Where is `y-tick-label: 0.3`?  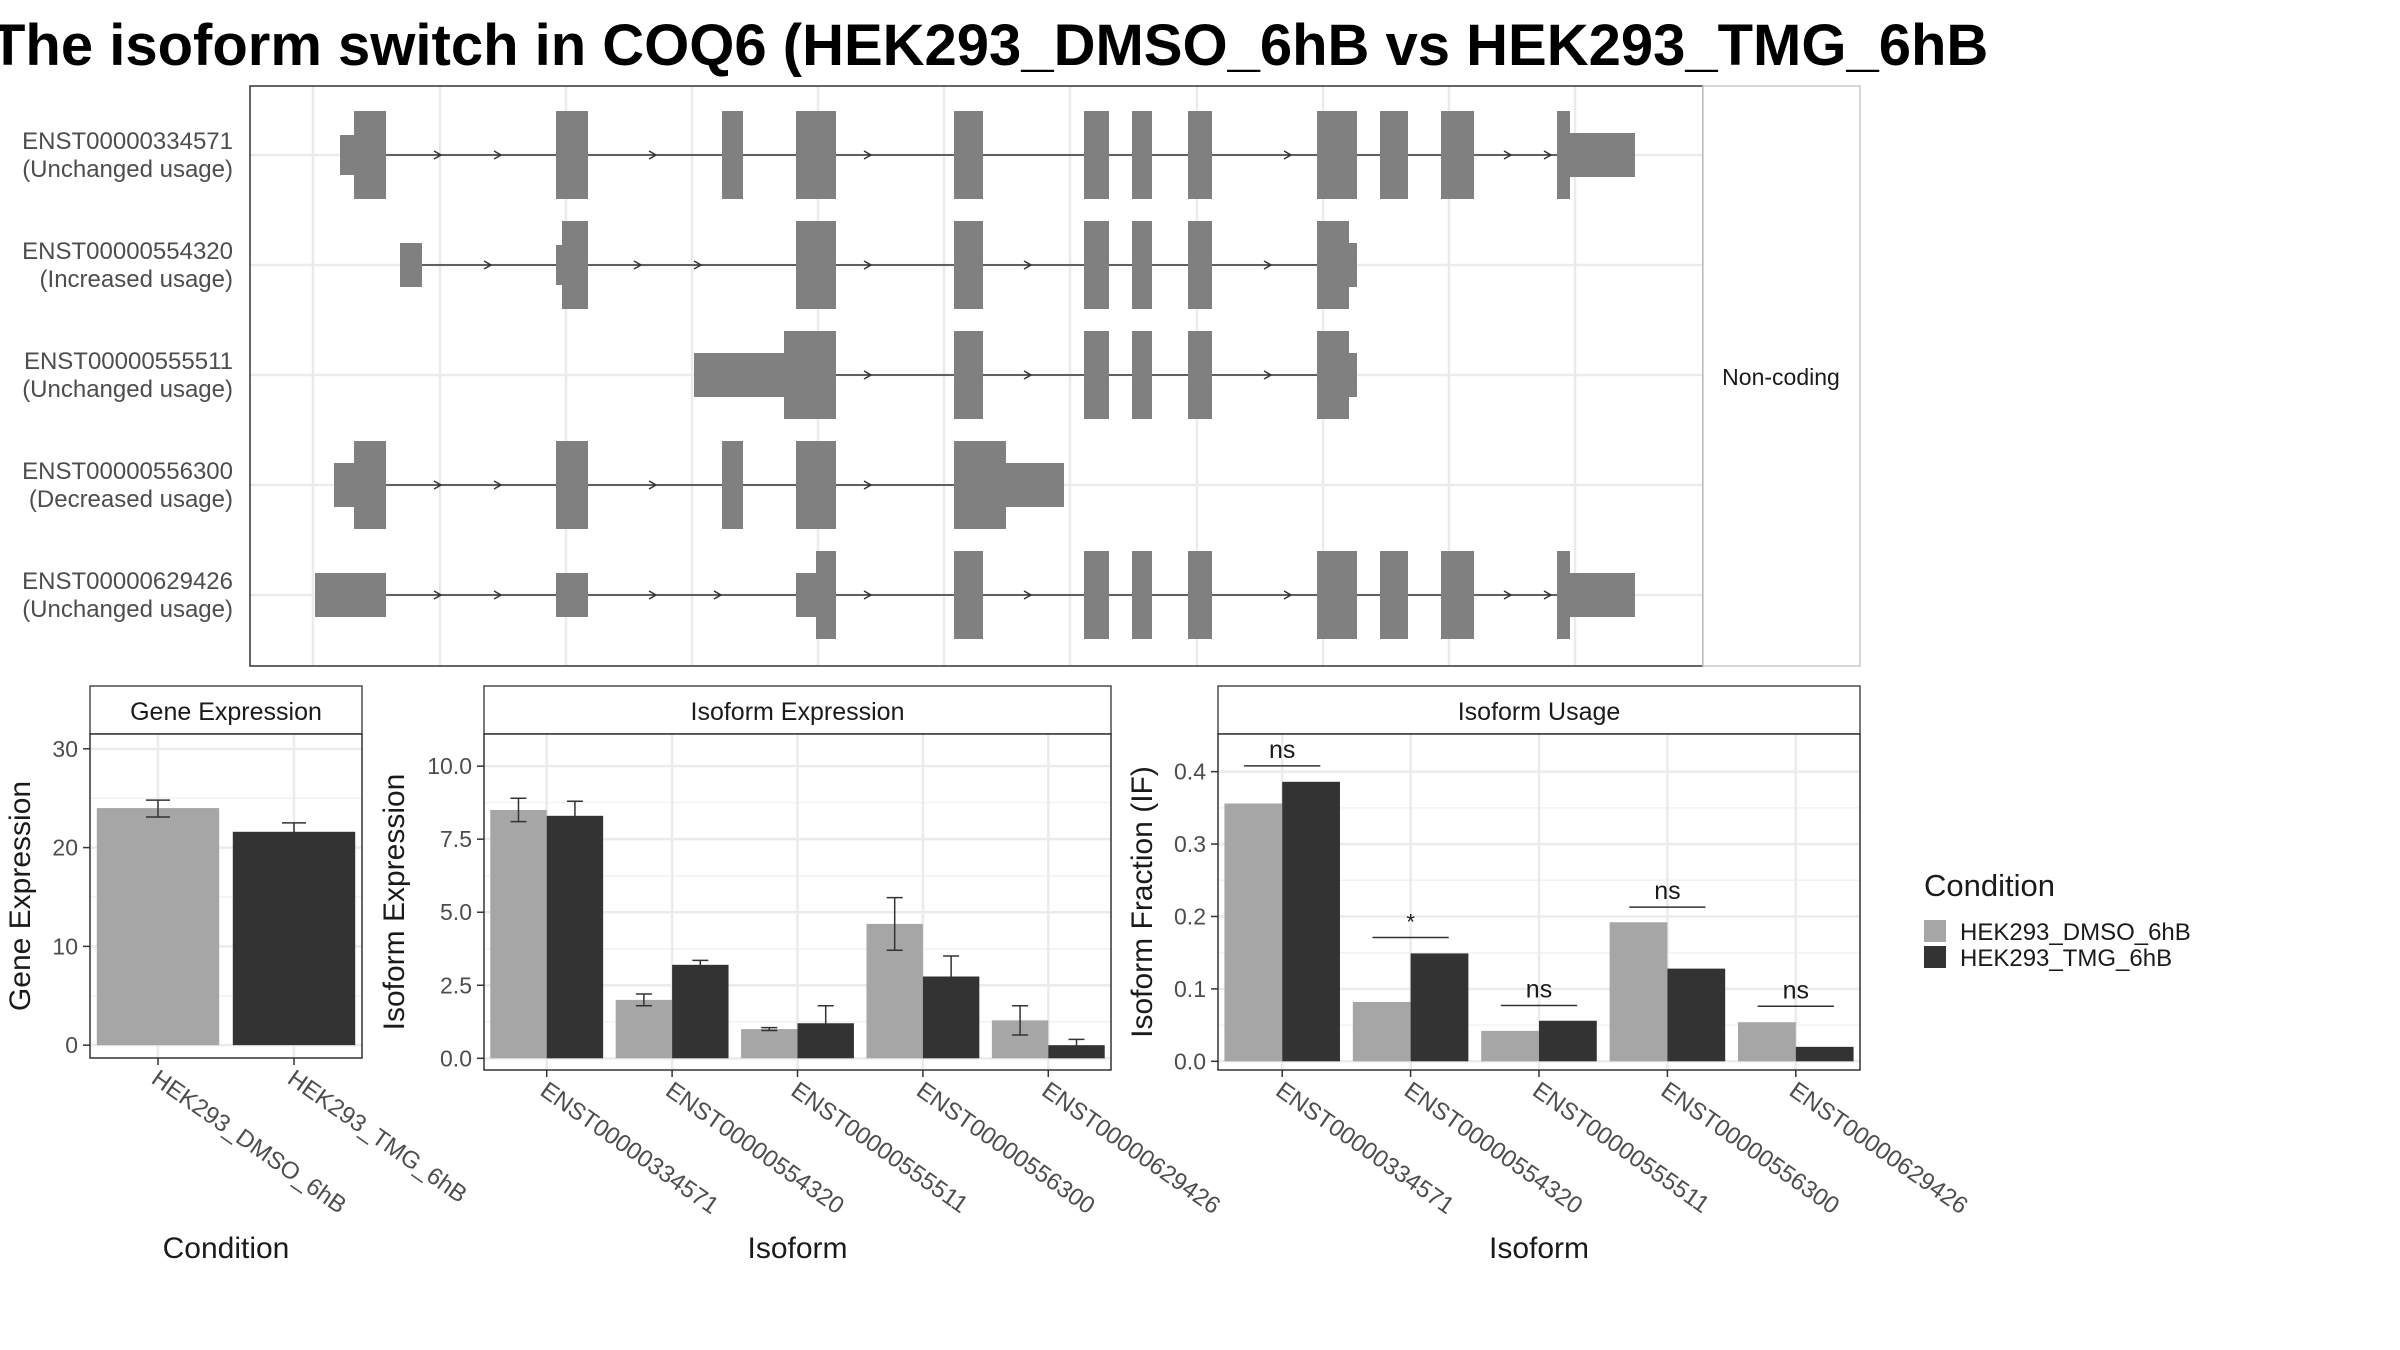 y-tick-label: 0.3 is located at coordinates (1190, 844).